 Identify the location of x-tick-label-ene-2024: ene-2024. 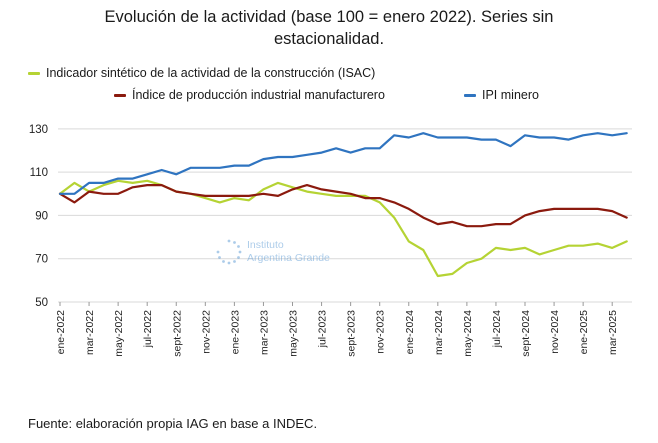
(410, 332).